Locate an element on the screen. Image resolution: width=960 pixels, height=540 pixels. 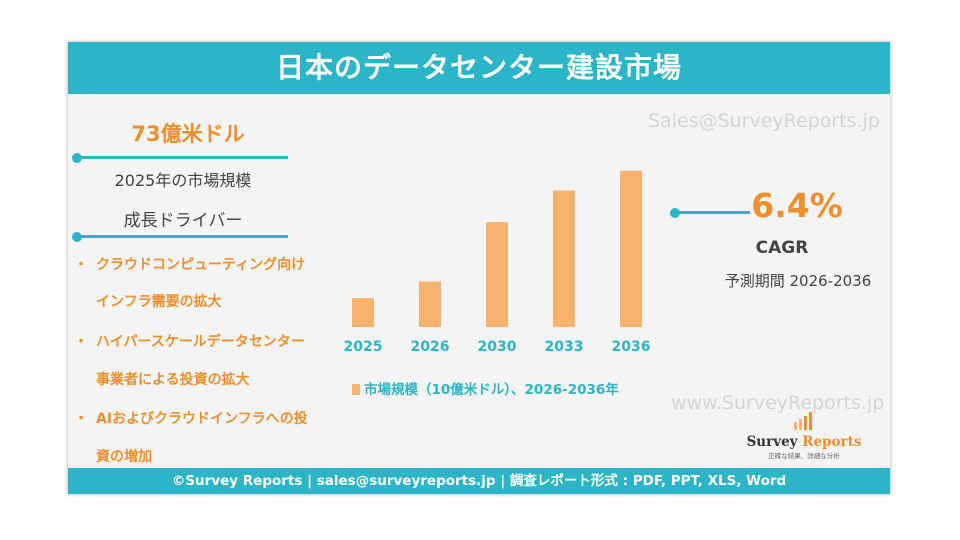
x-tick-label-2026: 2026 is located at coordinates (430, 347).